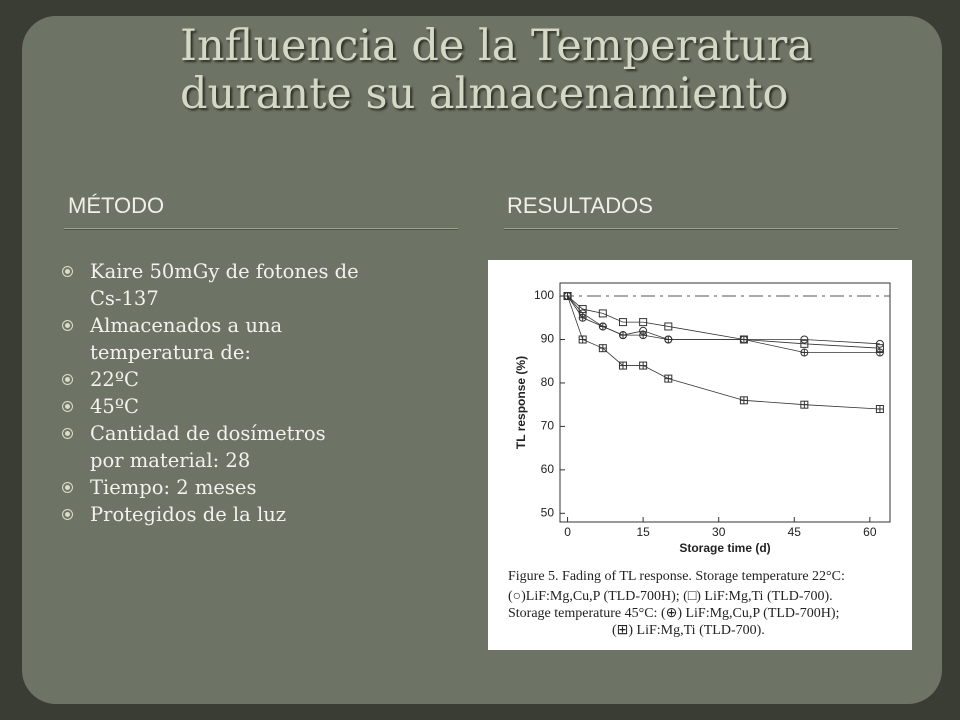  Describe the element at coordinates (580, 205) in the screenshot. I see `column-heading: RESULTADOS` at that location.